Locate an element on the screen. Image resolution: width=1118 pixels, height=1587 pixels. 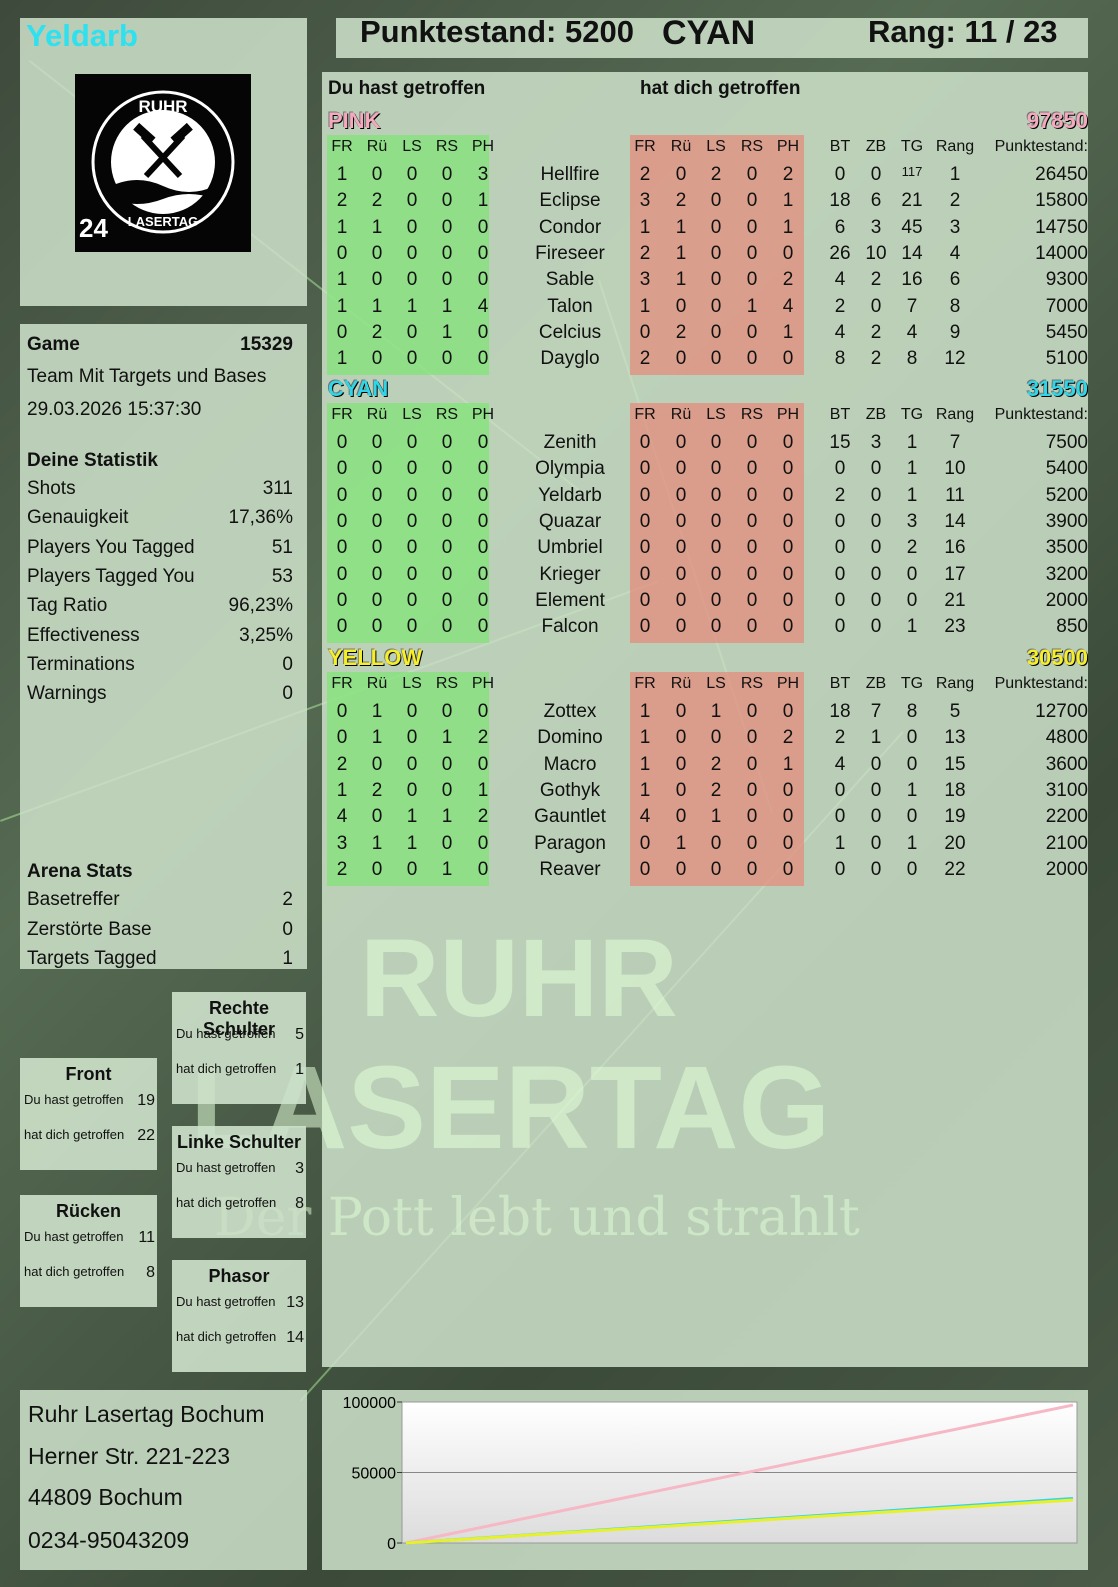
hit-zone-them-value: 8 is located at coordinates (150, 1272).